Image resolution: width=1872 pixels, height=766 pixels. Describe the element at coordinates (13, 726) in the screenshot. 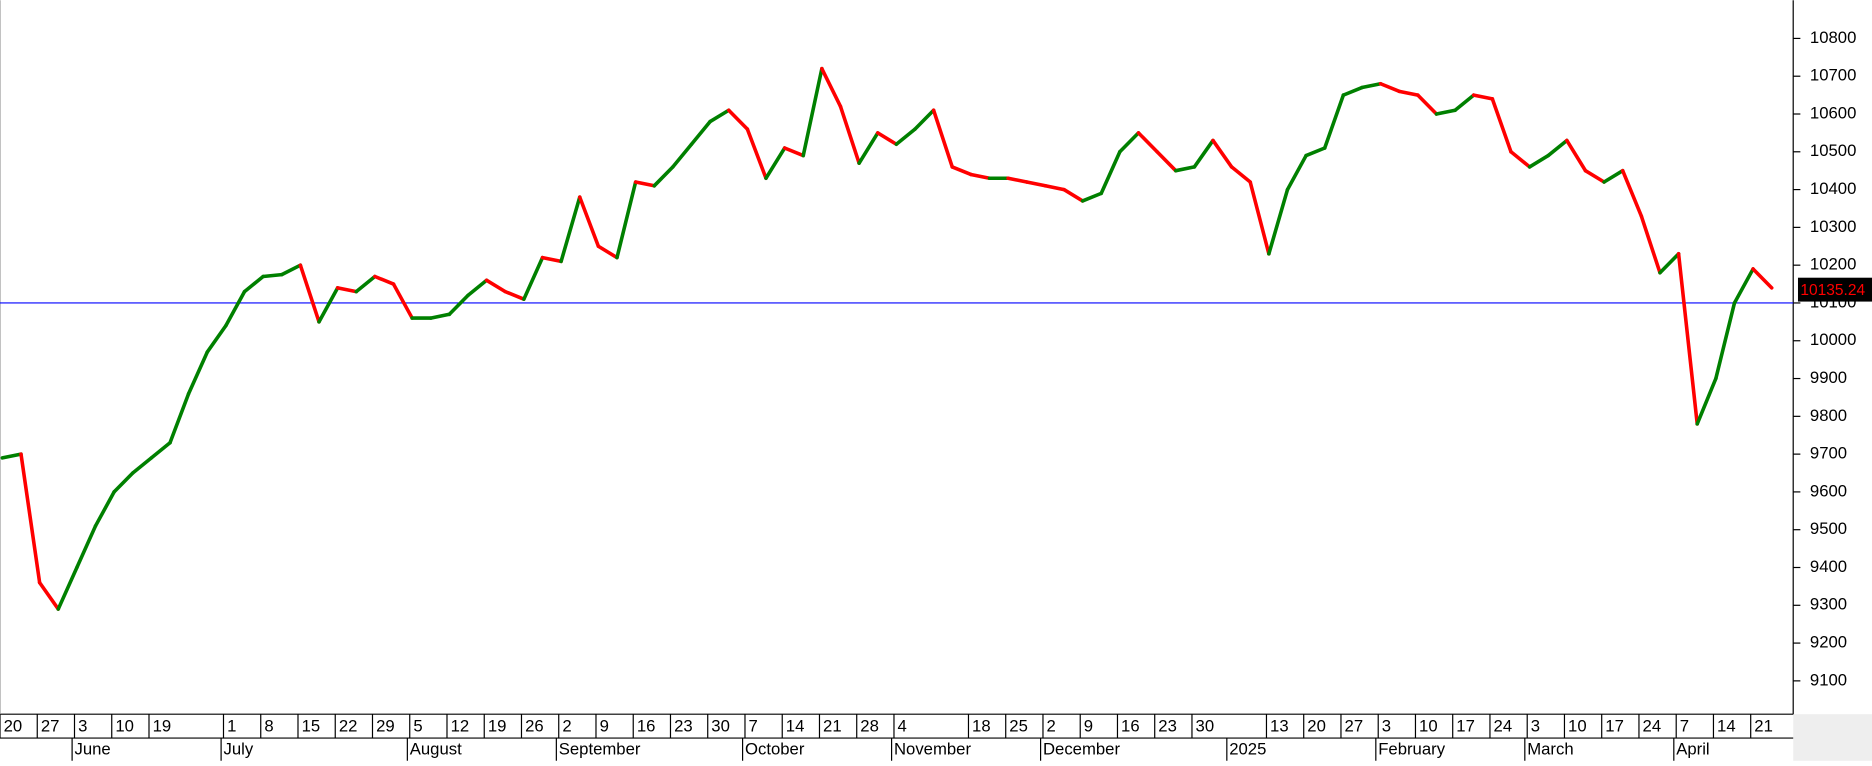

I see `x-tick-label: 20` at that location.